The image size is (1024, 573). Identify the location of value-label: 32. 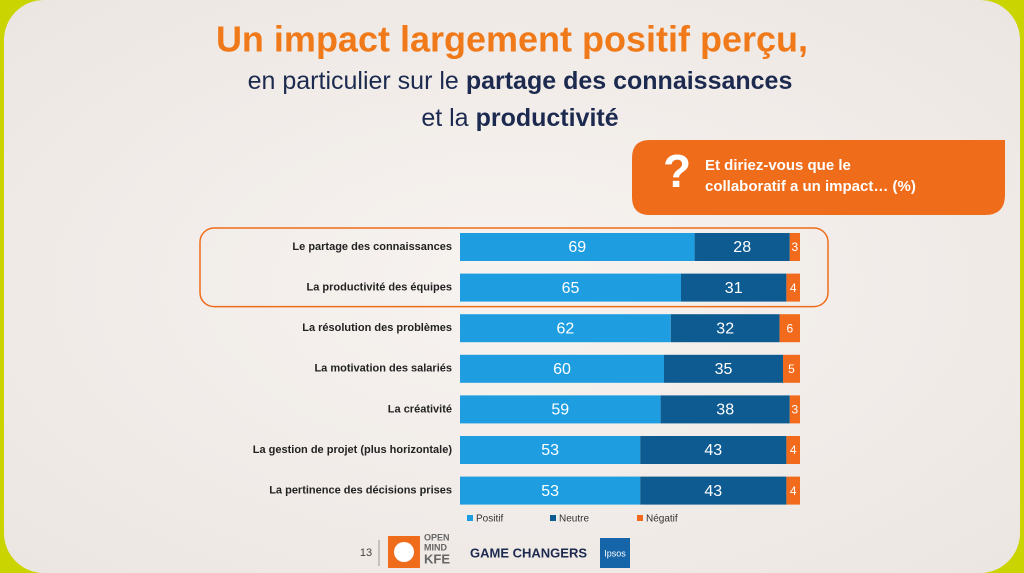
(725, 328).